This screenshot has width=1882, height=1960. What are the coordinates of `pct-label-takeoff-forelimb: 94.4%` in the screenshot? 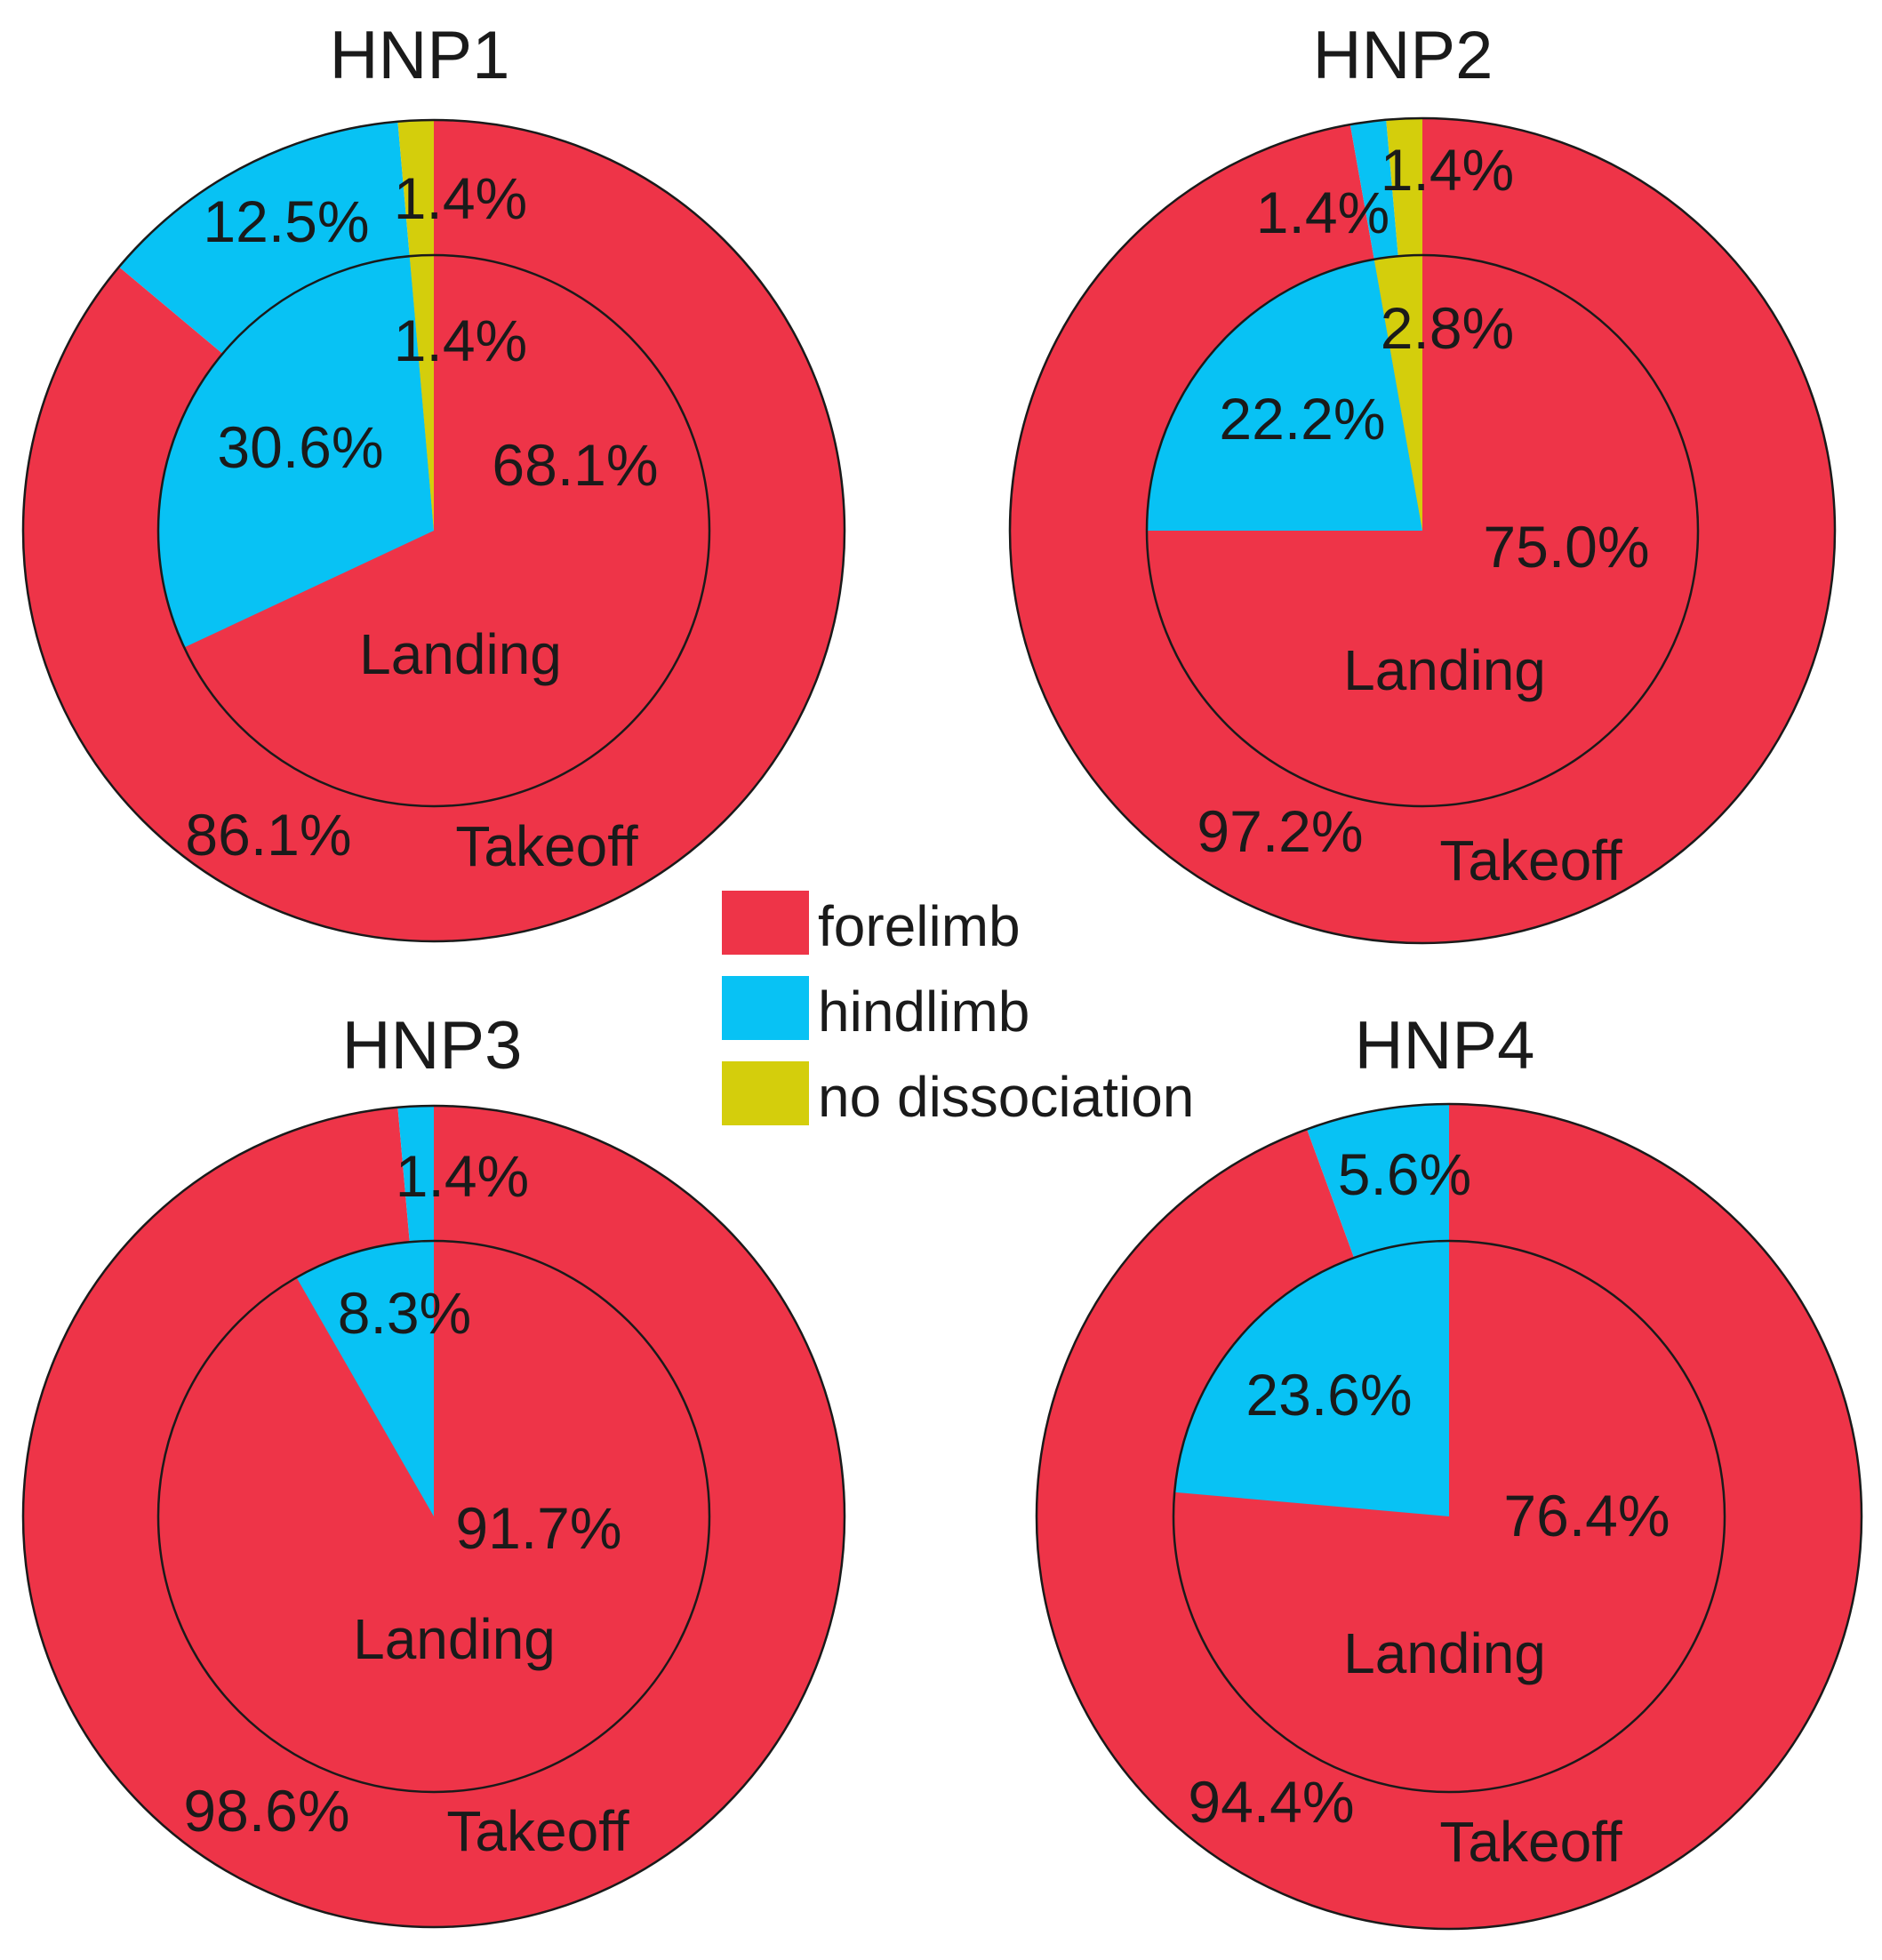 It's located at (1271, 1802).